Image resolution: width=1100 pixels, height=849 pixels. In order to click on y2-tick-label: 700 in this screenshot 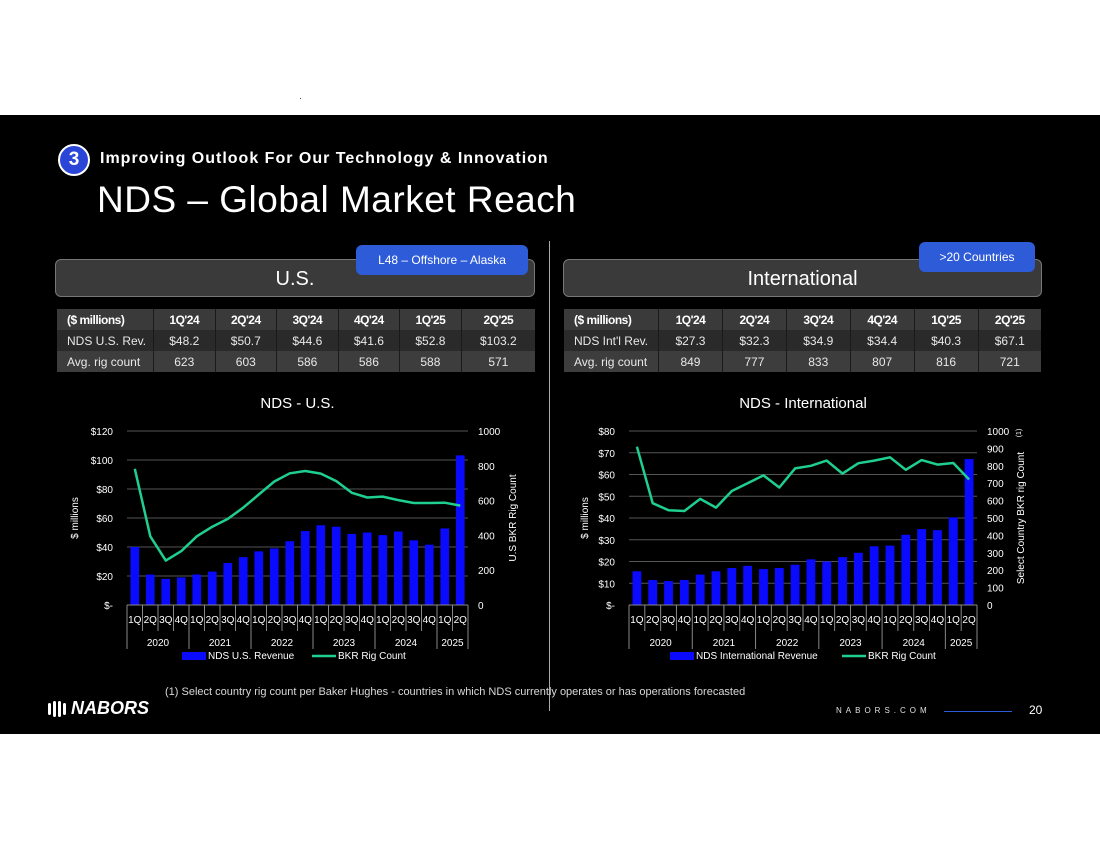, I will do `click(995, 484)`.